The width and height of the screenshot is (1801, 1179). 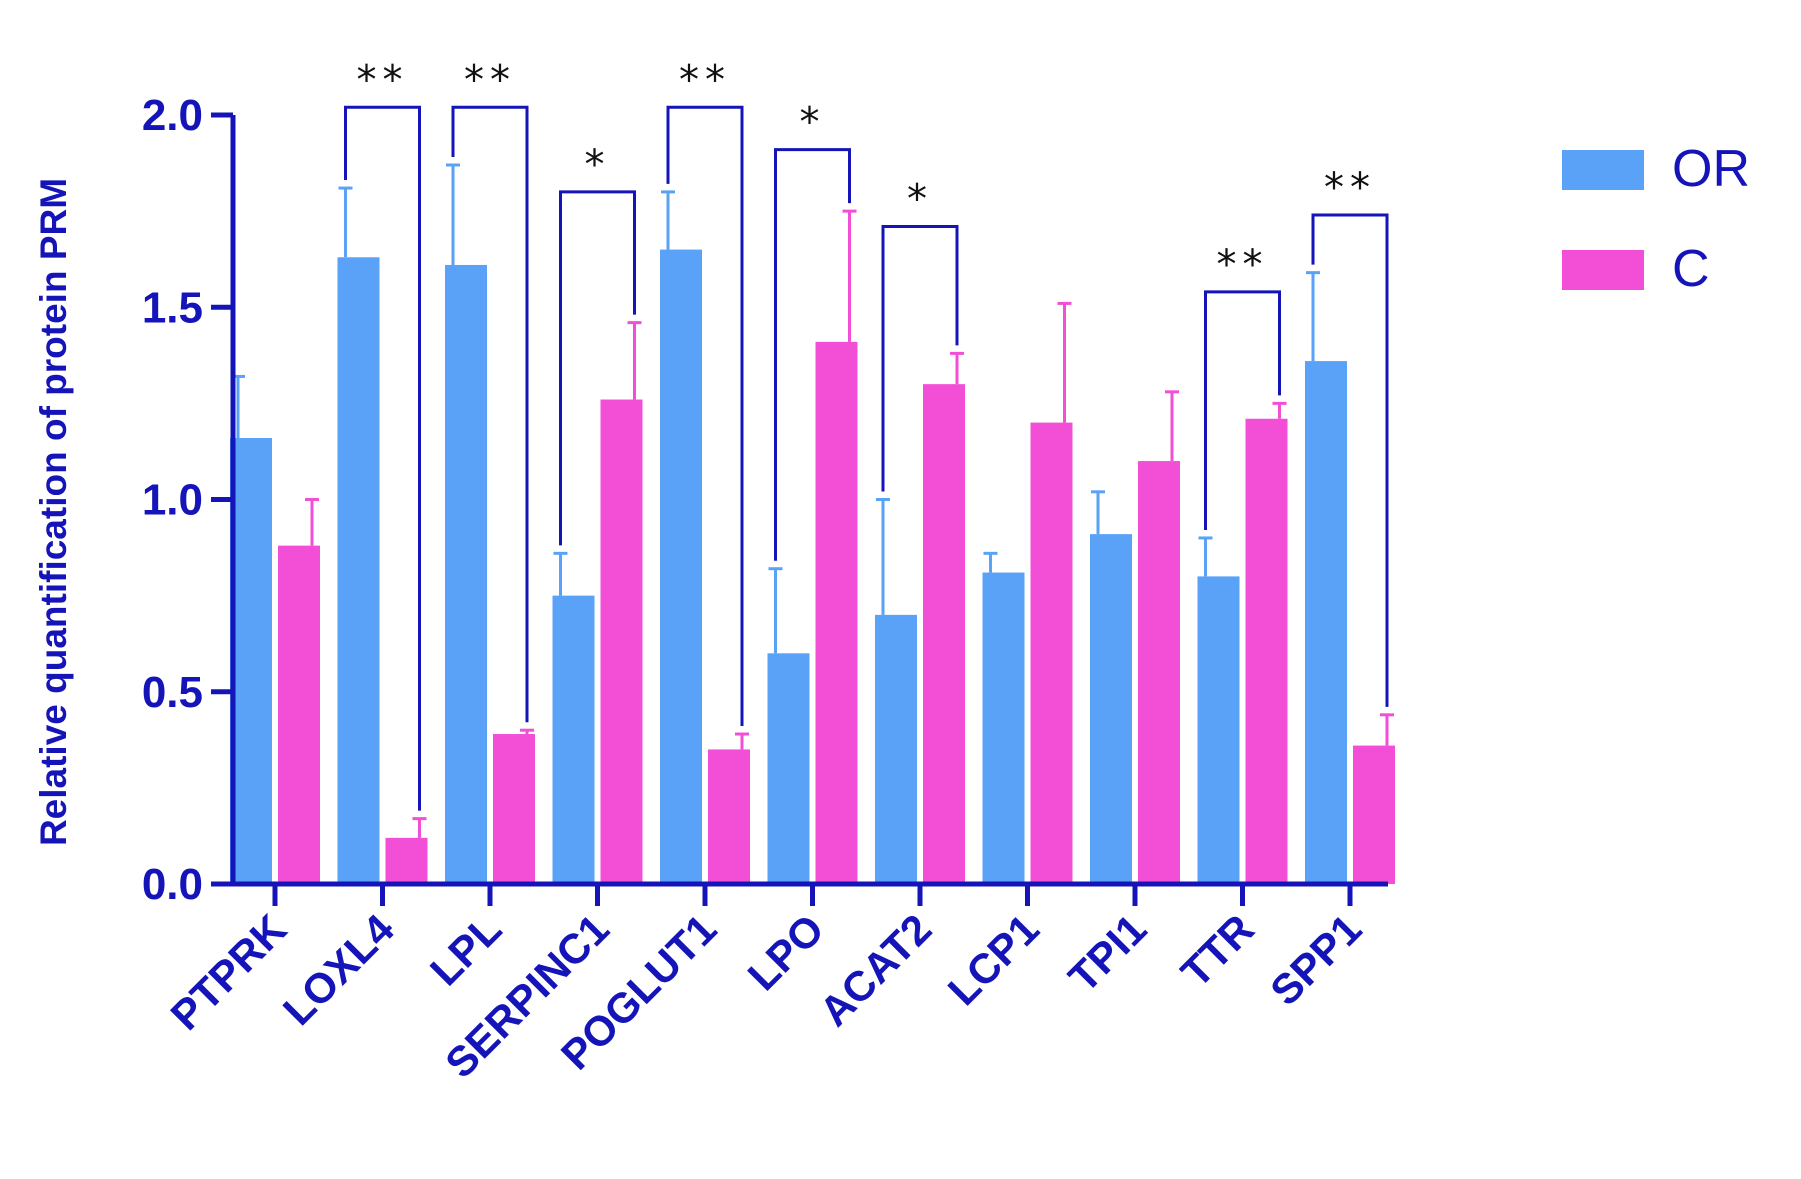 What do you see at coordinates (786, 952) in the screenshot?
I see `x-tick-label: LPO` at bounding box center [786, 952].